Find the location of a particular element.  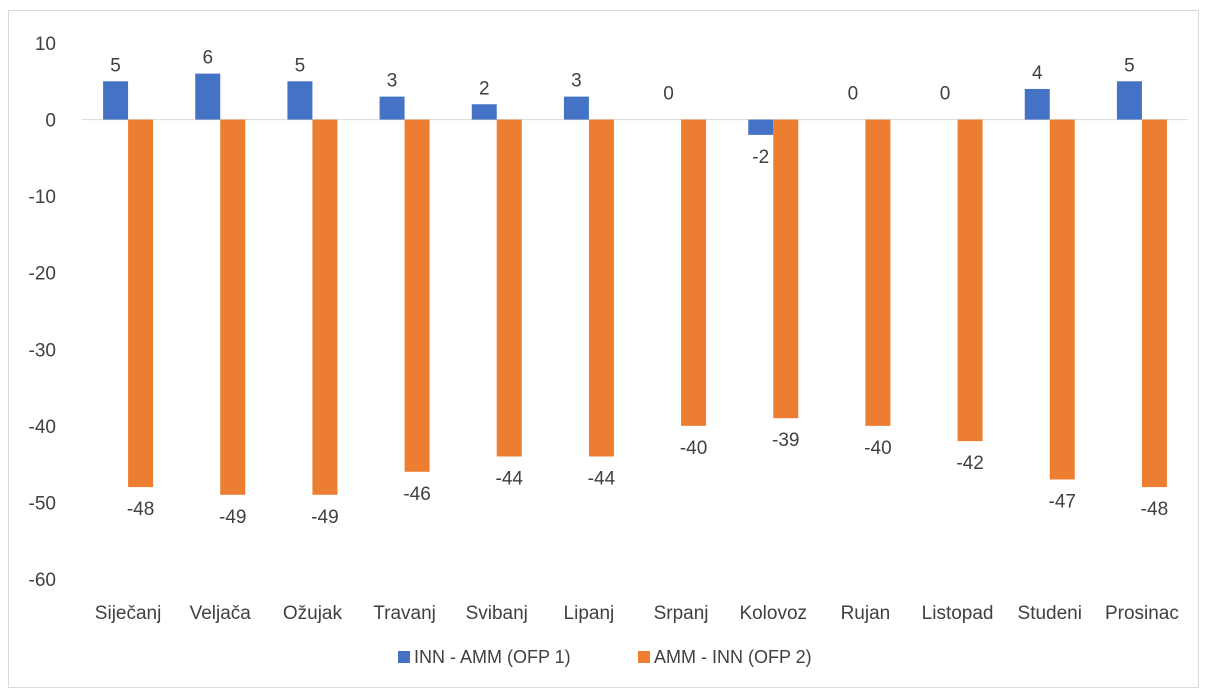

x-tick-label: Veljača is located at coordinates (221, 613).